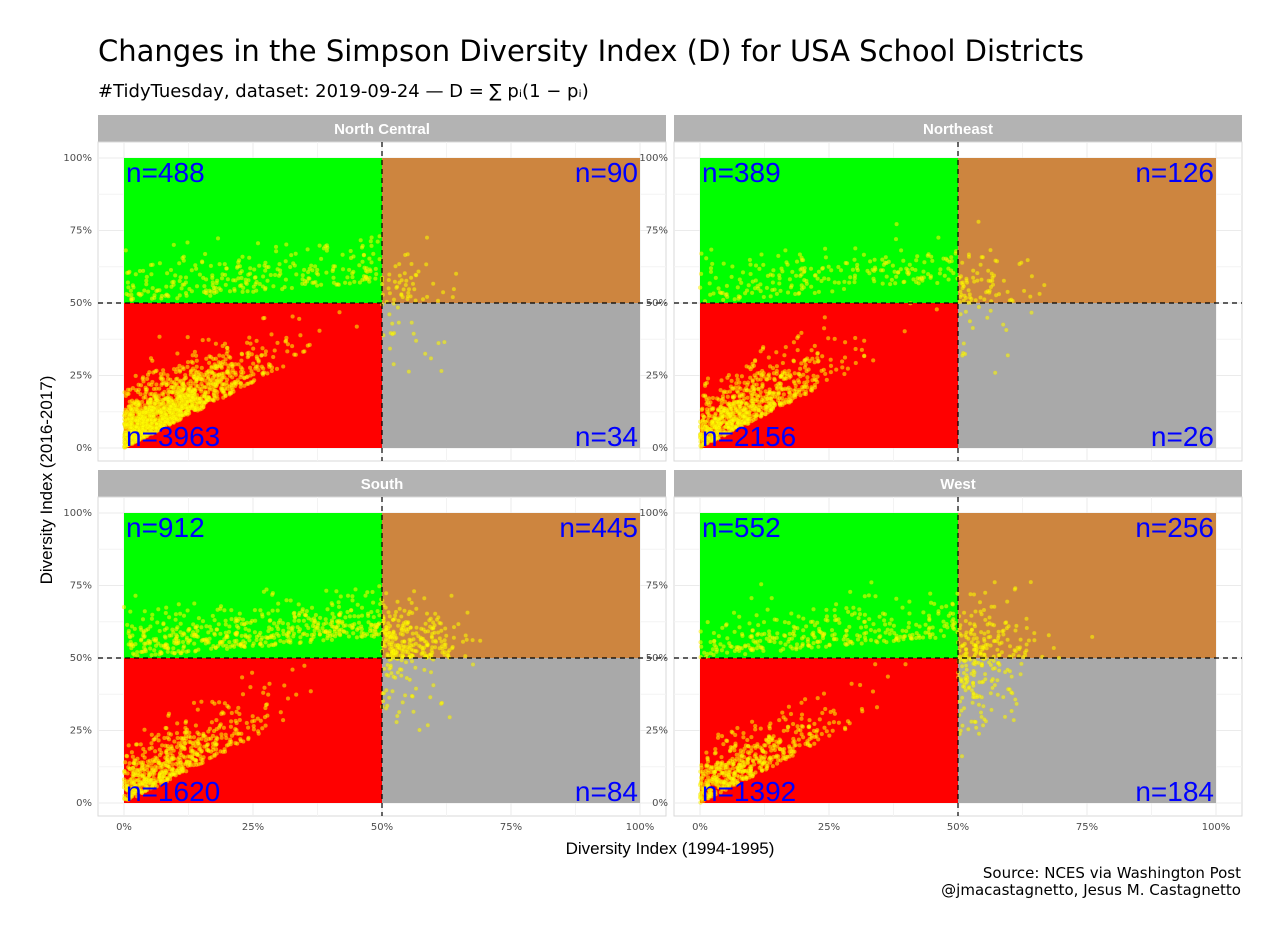  What do you see at coordinates (606, 172) in the screenshot?
I see `count-label-top-right: n=90` at bounding box center [606, 172].